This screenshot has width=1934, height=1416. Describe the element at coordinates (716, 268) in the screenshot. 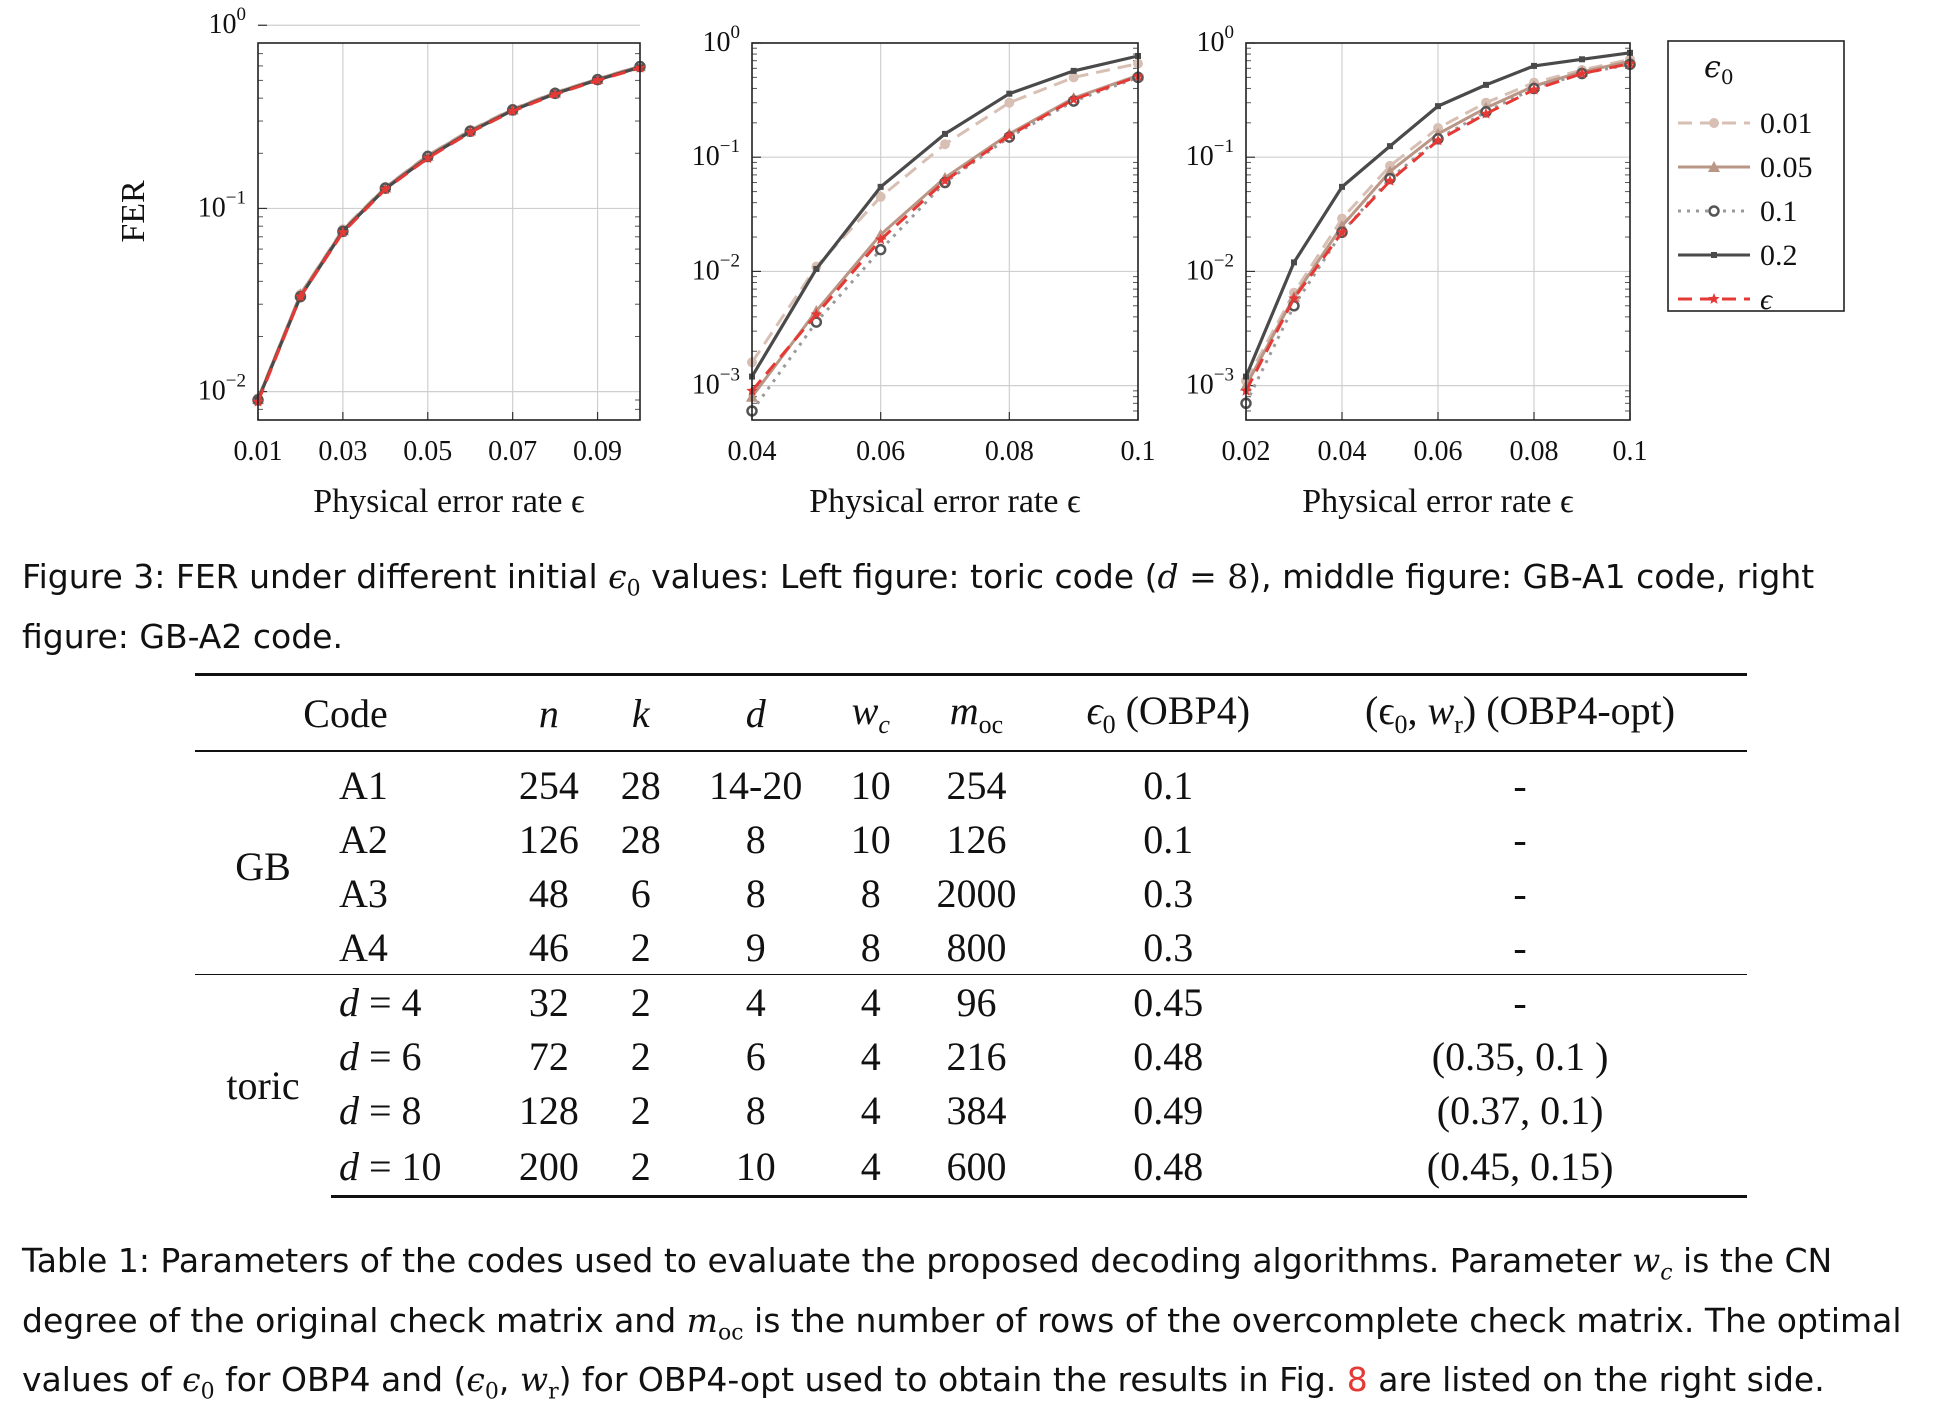

I see `y-tick-label: 10⁻²` at that location.